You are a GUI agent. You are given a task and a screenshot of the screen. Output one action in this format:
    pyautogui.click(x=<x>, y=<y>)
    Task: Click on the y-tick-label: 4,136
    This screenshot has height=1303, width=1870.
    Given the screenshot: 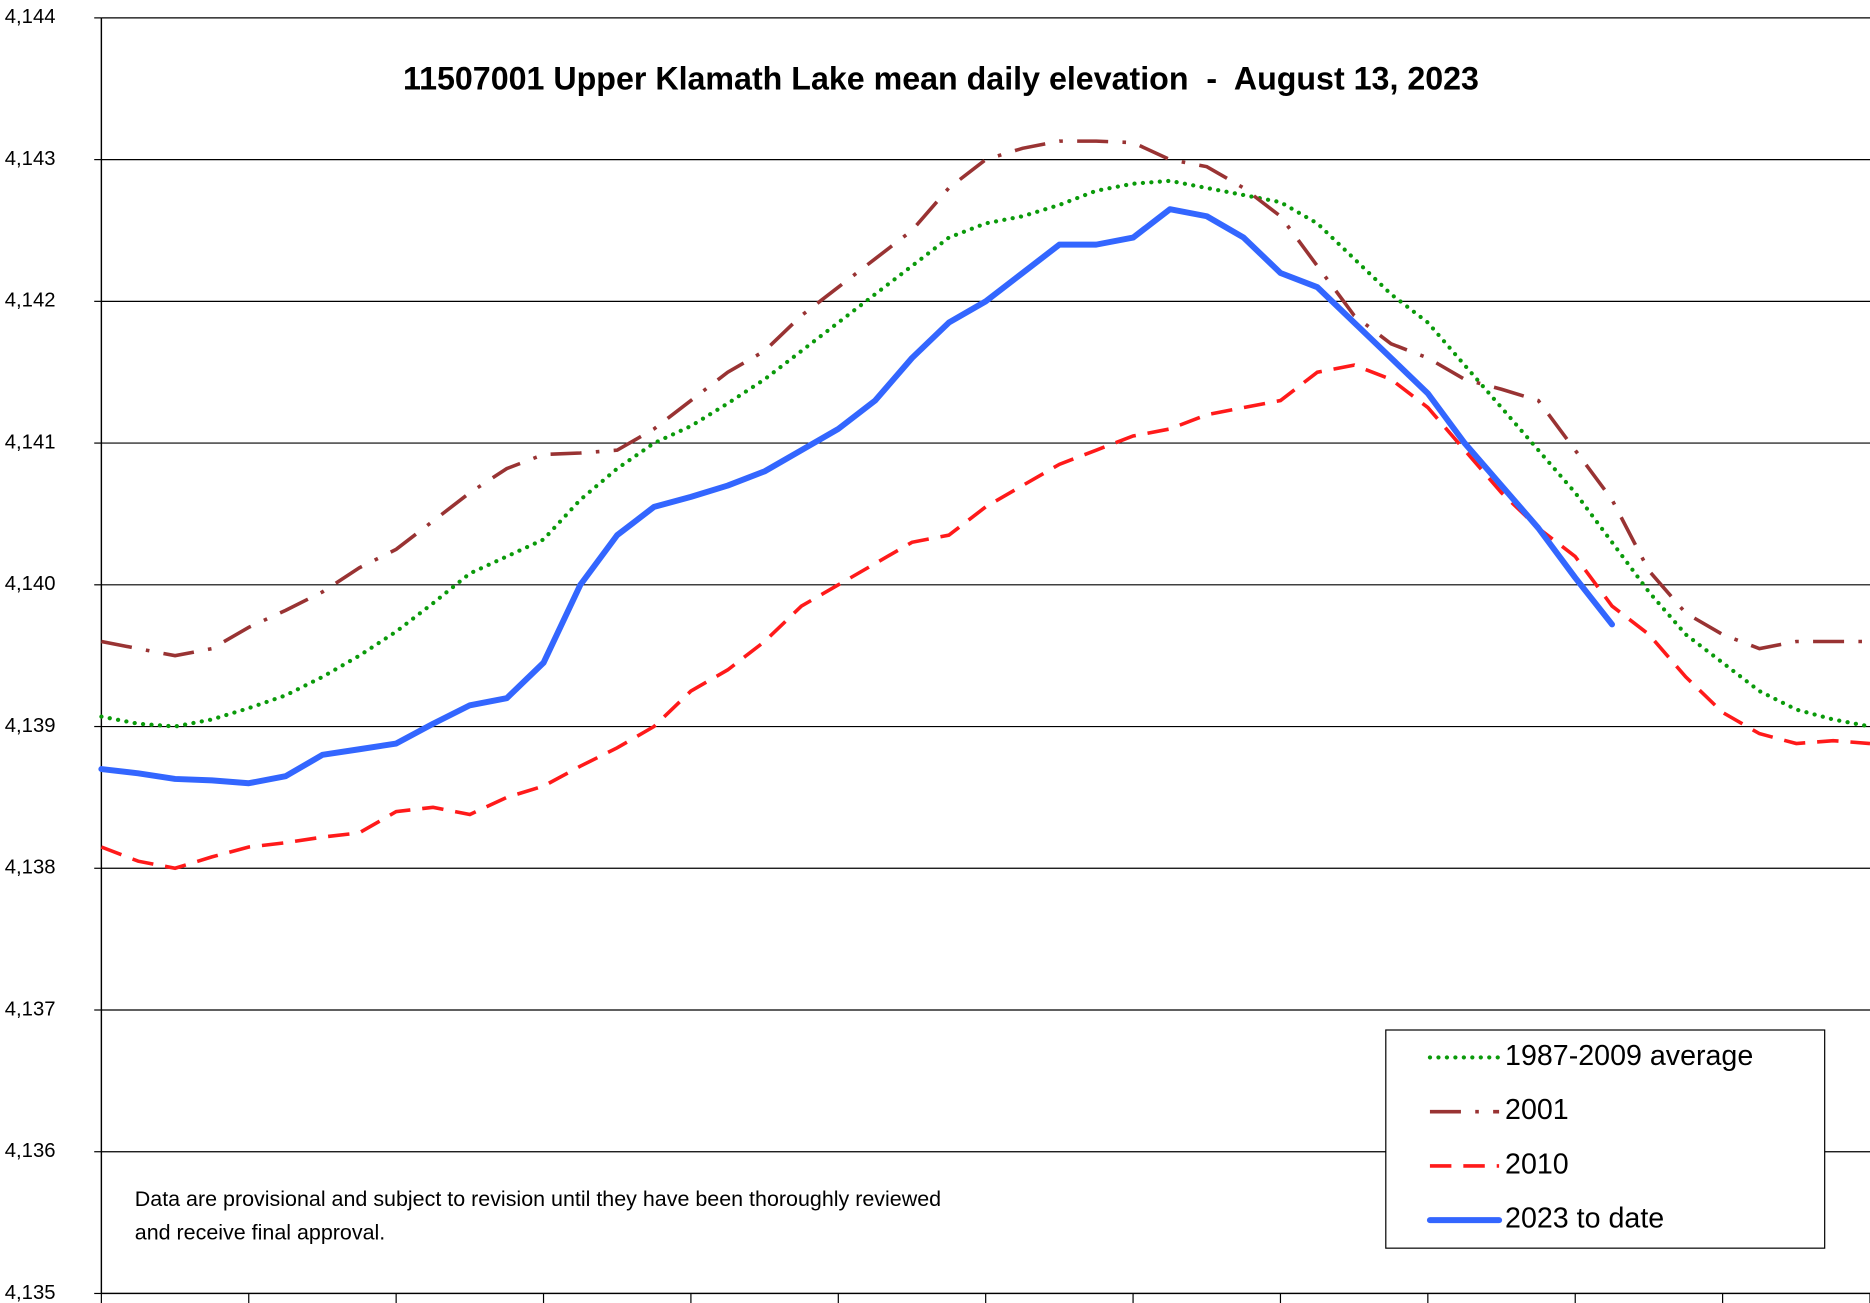 What is the action you would take?
    pyautogui.click(x=30, y=1151)
    